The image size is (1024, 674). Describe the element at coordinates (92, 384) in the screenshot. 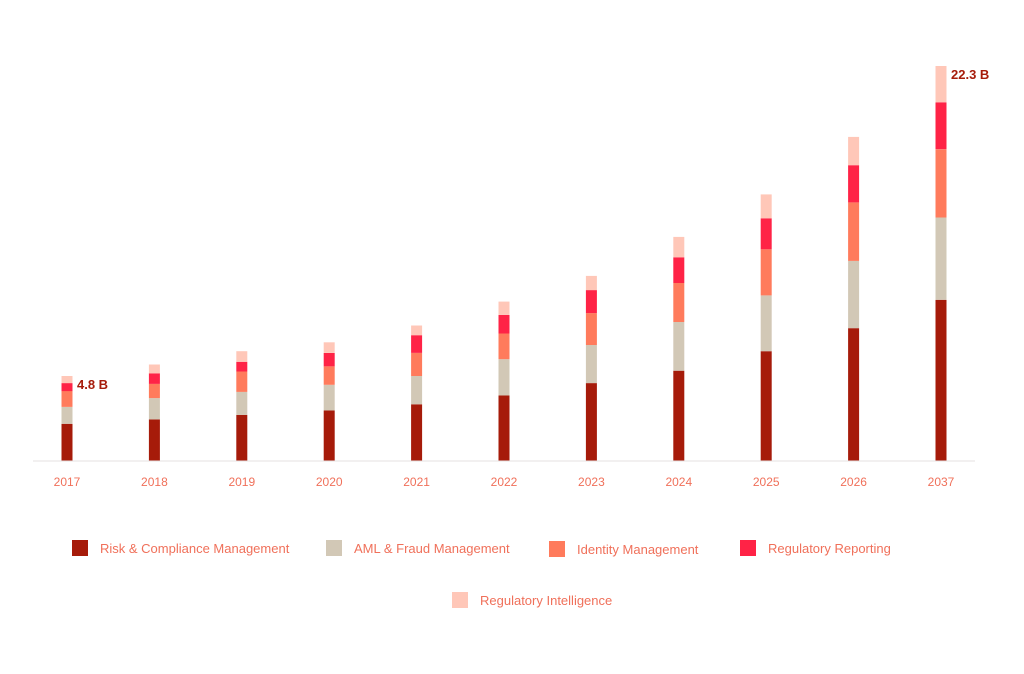

I see `data-label-2017: 4.8 B` at that location.